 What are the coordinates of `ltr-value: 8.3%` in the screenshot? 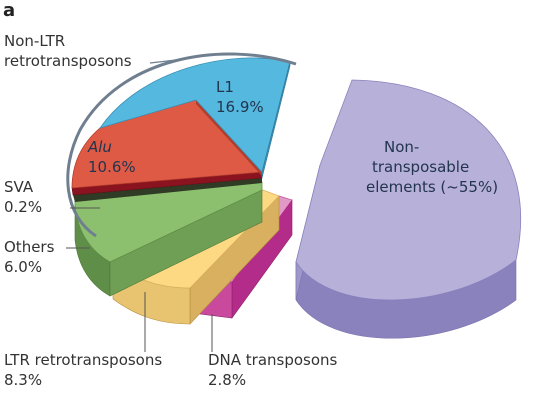 It's located at (23, 380).